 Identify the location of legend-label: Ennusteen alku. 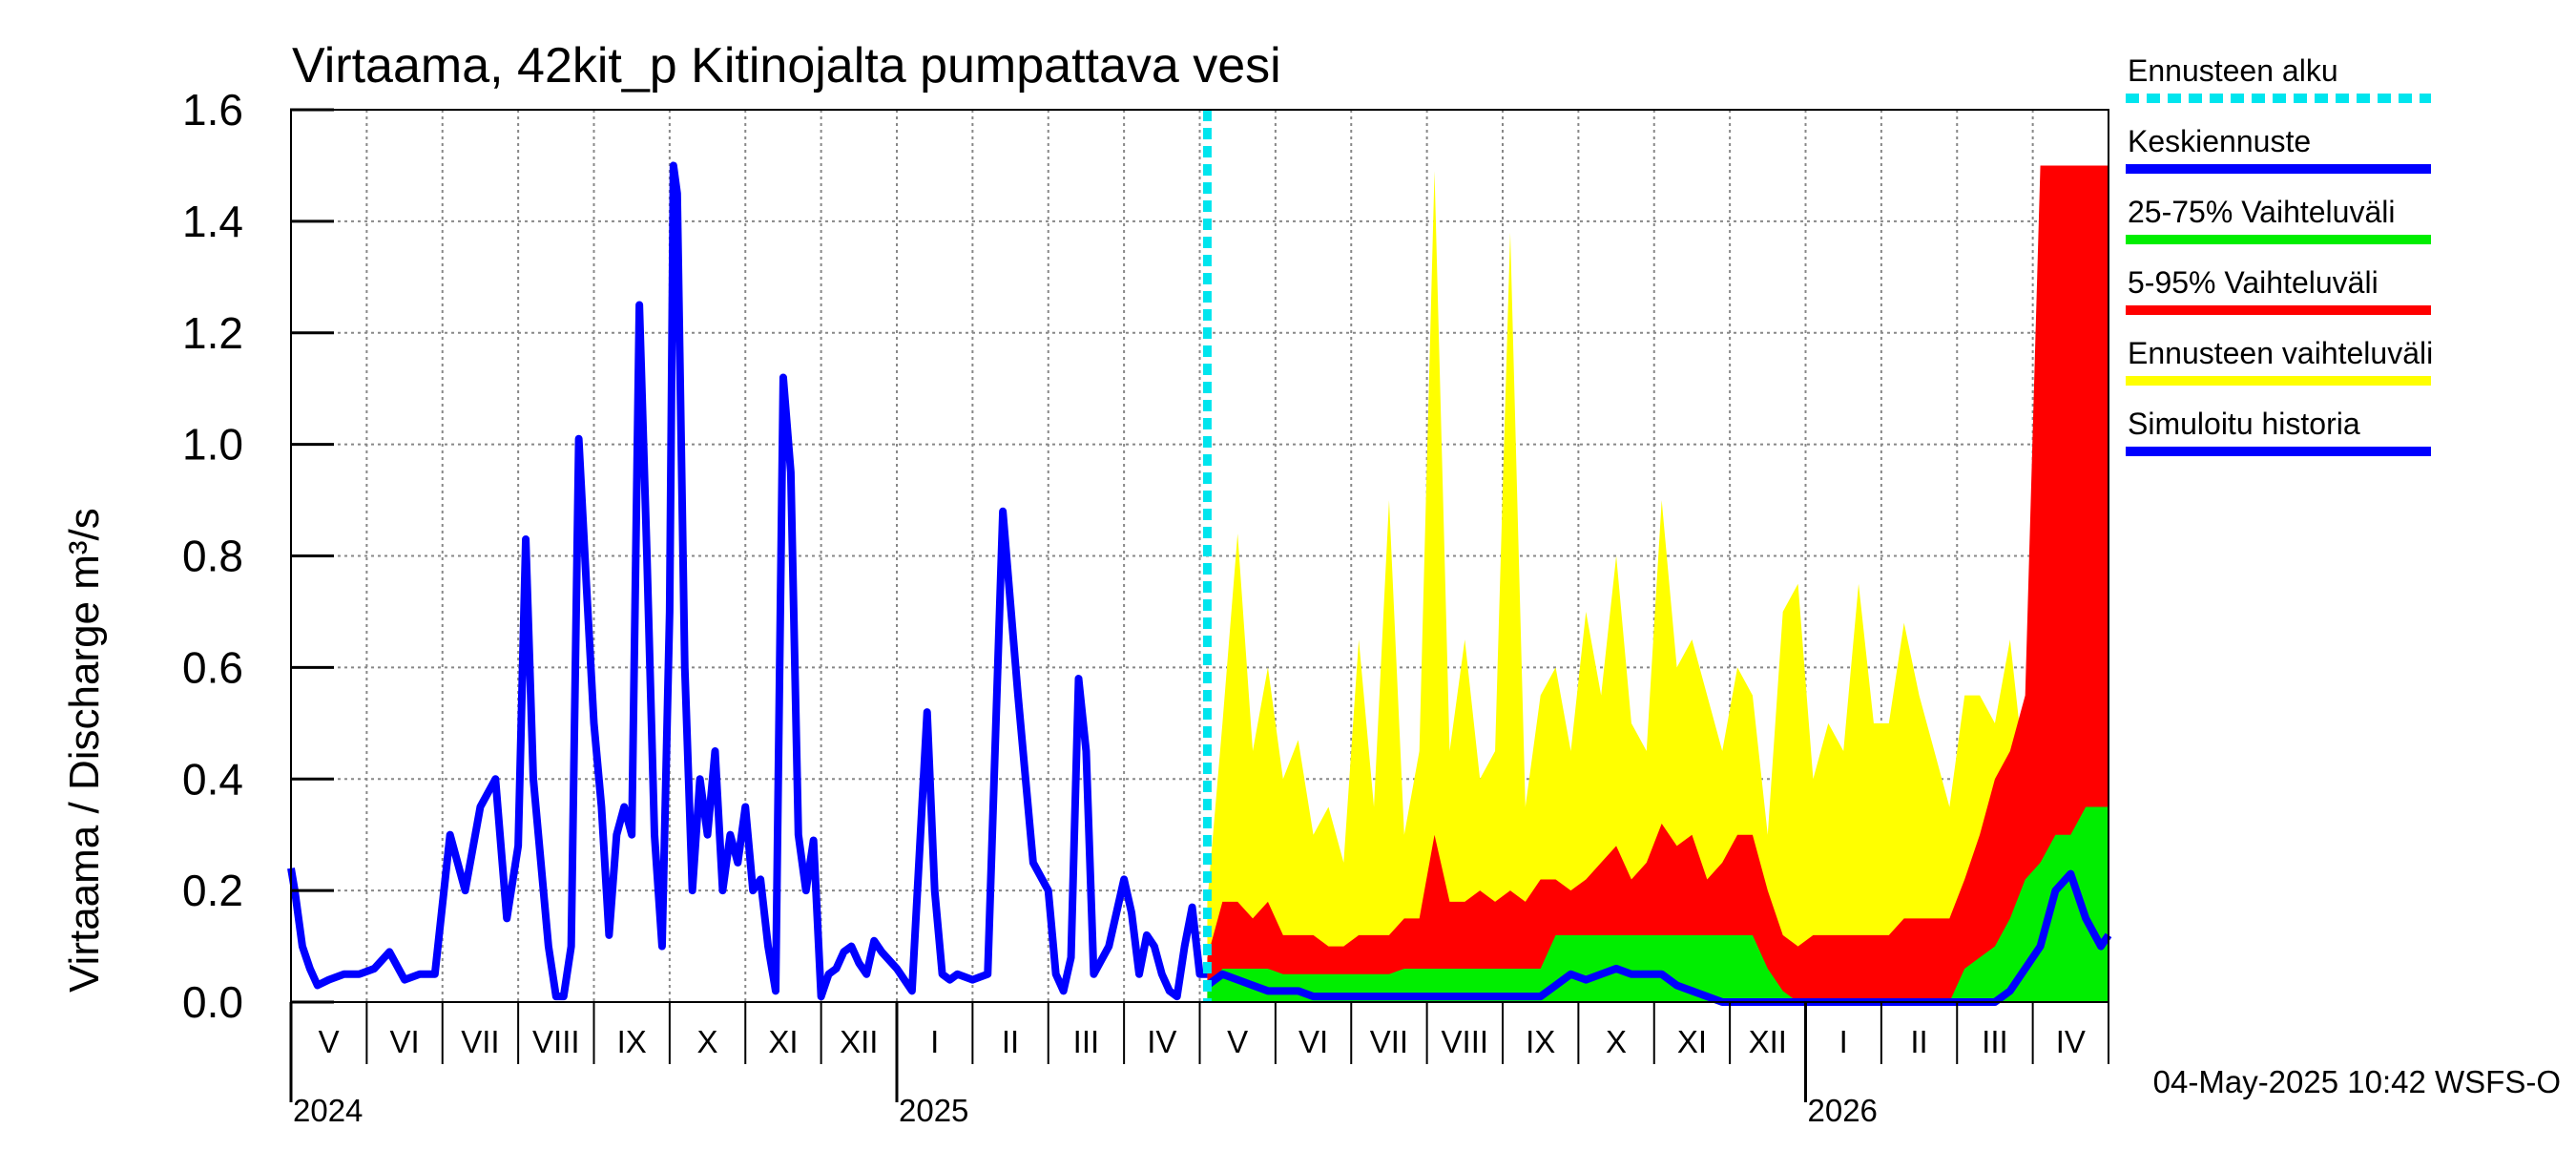
(2233, 70).